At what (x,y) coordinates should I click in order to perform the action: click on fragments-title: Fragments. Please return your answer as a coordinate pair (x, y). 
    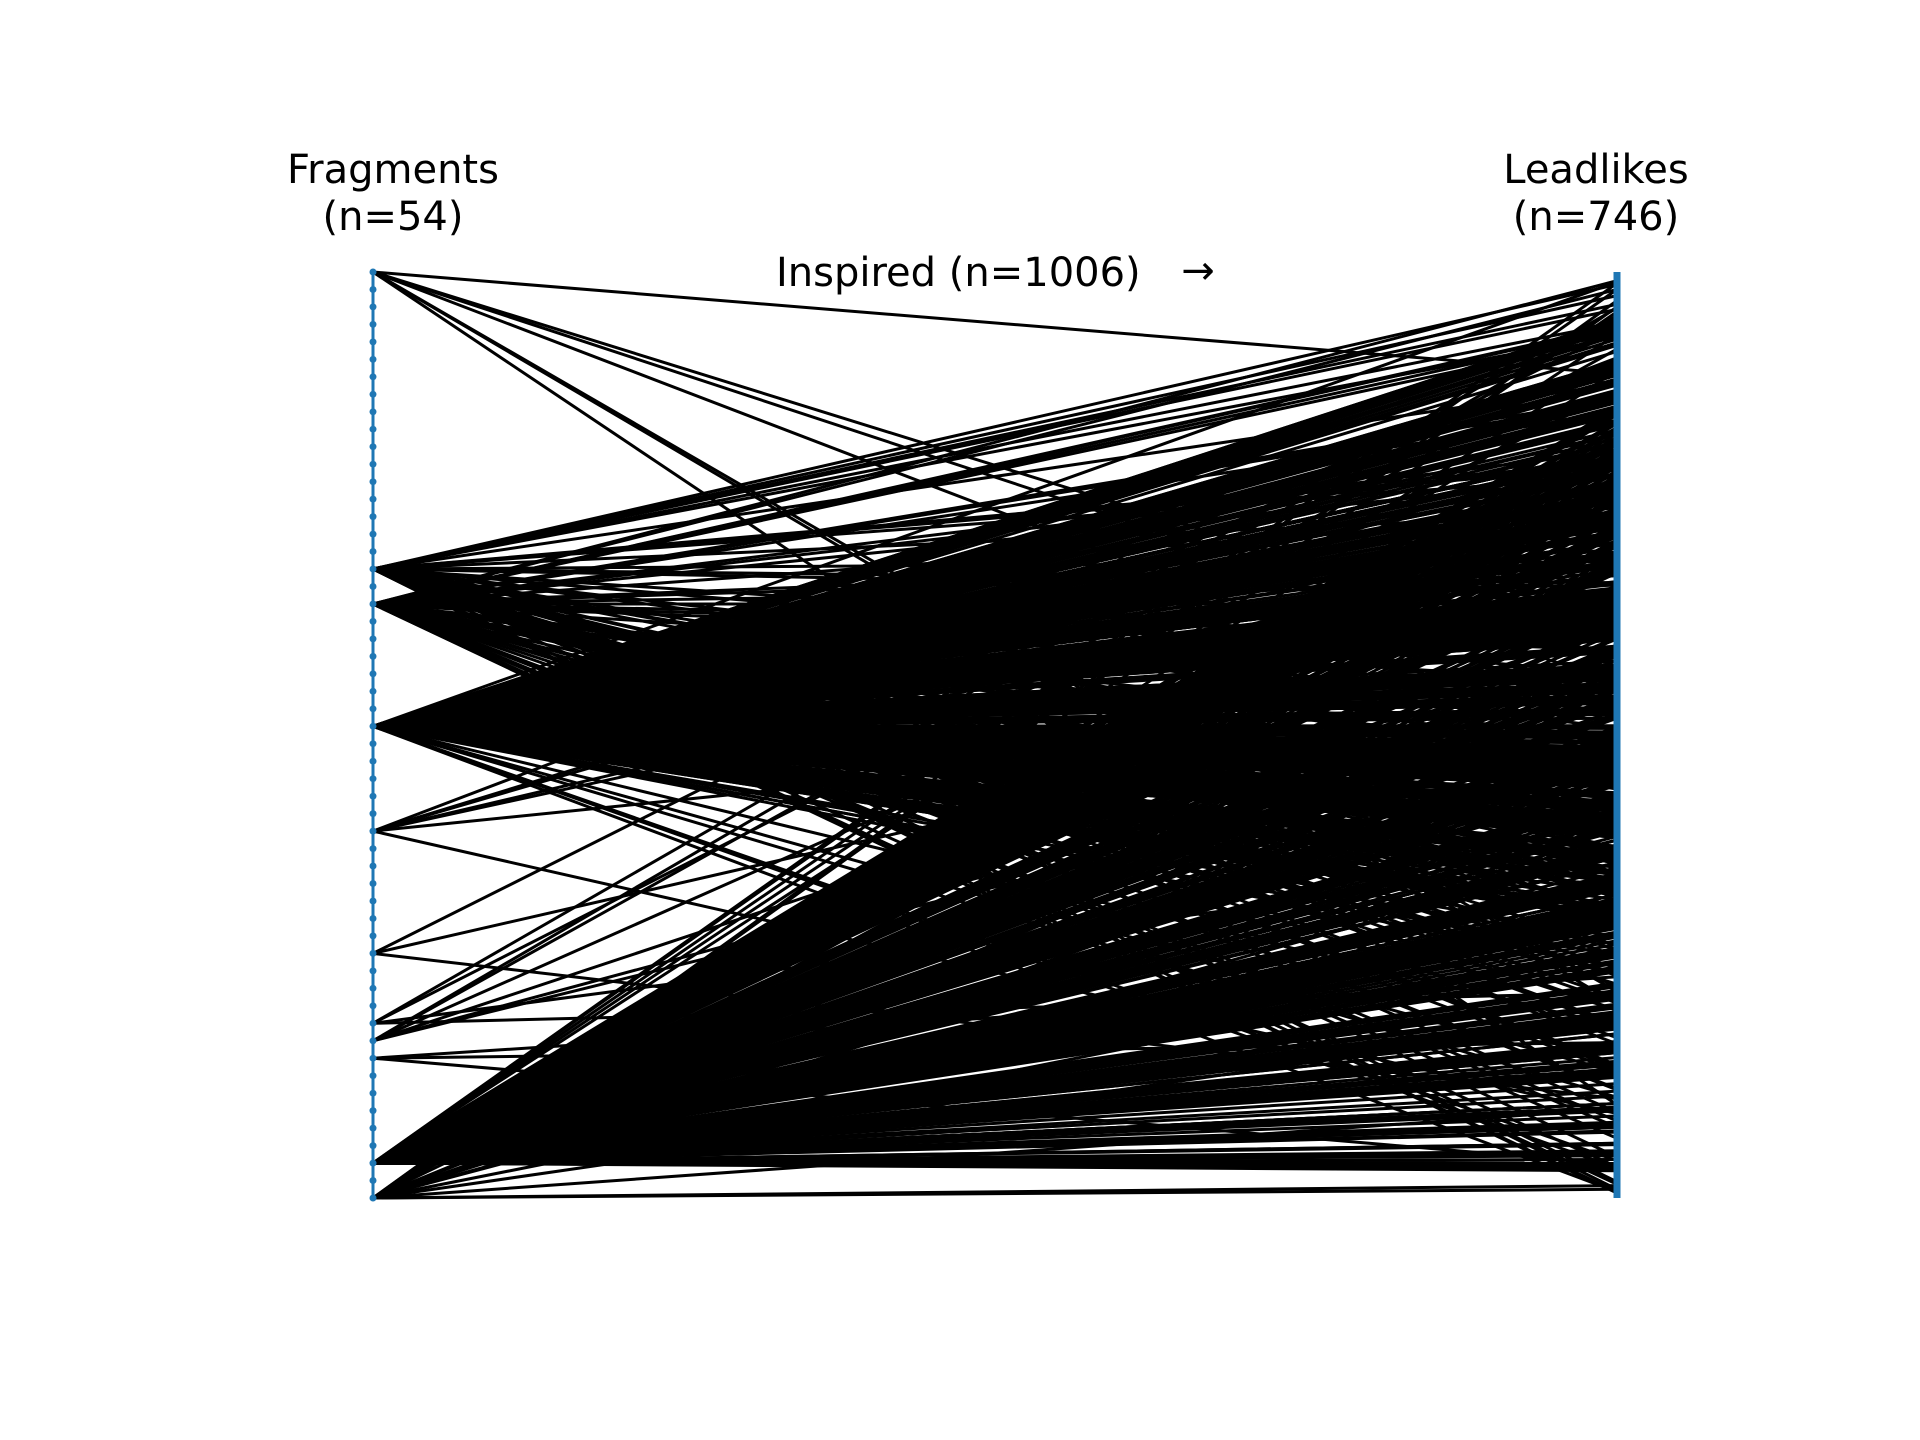
    Looking at the image, I should click on (393, 170).